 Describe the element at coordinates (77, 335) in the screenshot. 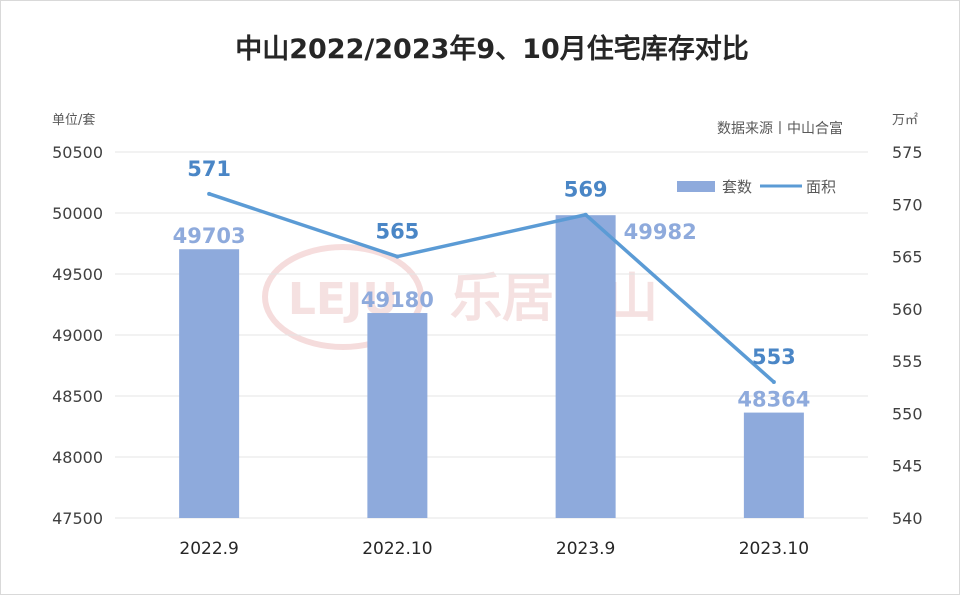

I see `left-axis-tick-label: 49000` at that location.